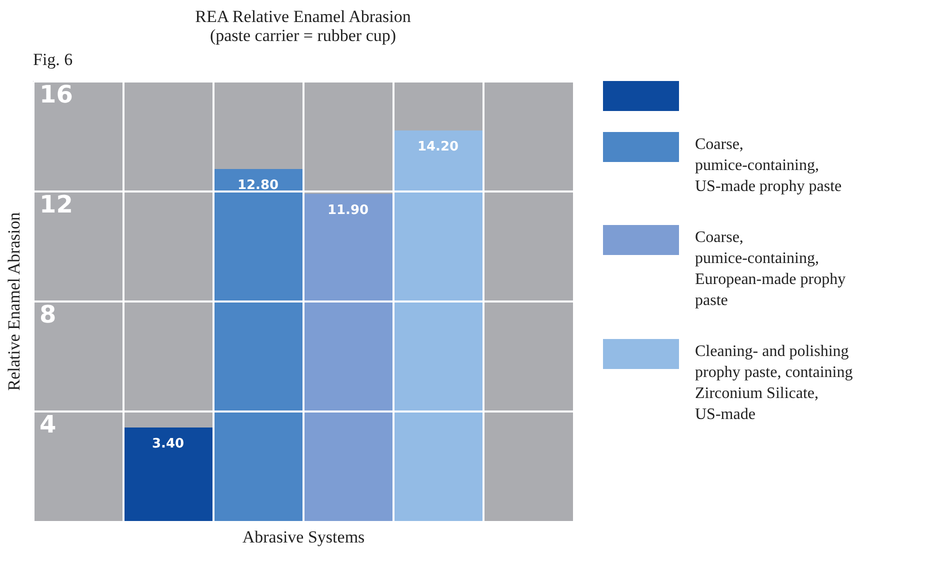  What do you see at coordinates (48, 424) in the screenshot?
I see `y-tick-label: 4` at bounding box center [48, 424].